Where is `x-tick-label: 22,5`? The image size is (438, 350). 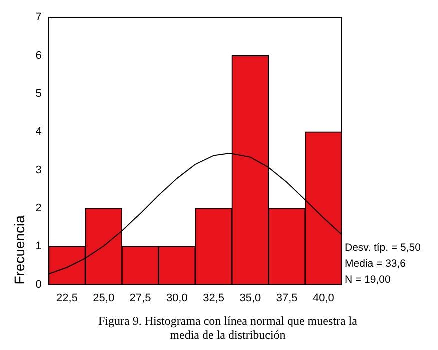 x-tick-label: 22,5 is located at coordinates (67, 298).